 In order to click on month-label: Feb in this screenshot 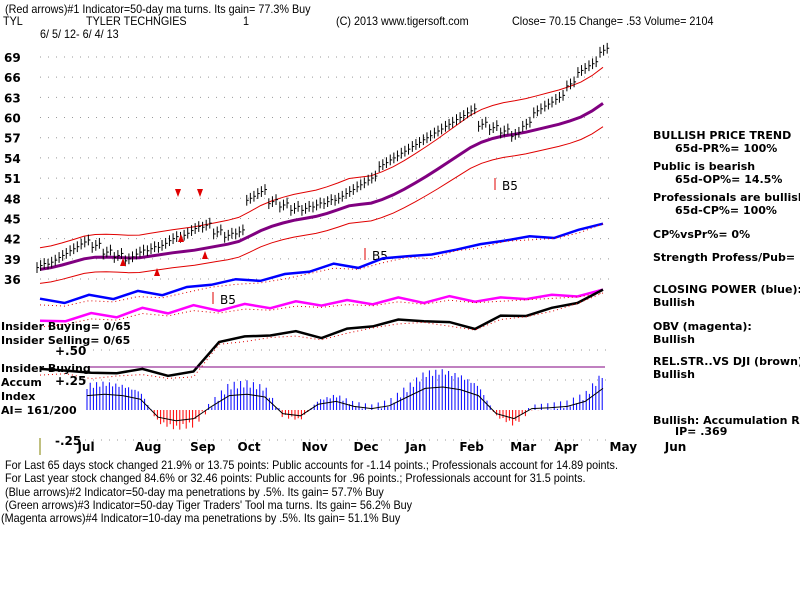, I will do `click(471, 447)`.